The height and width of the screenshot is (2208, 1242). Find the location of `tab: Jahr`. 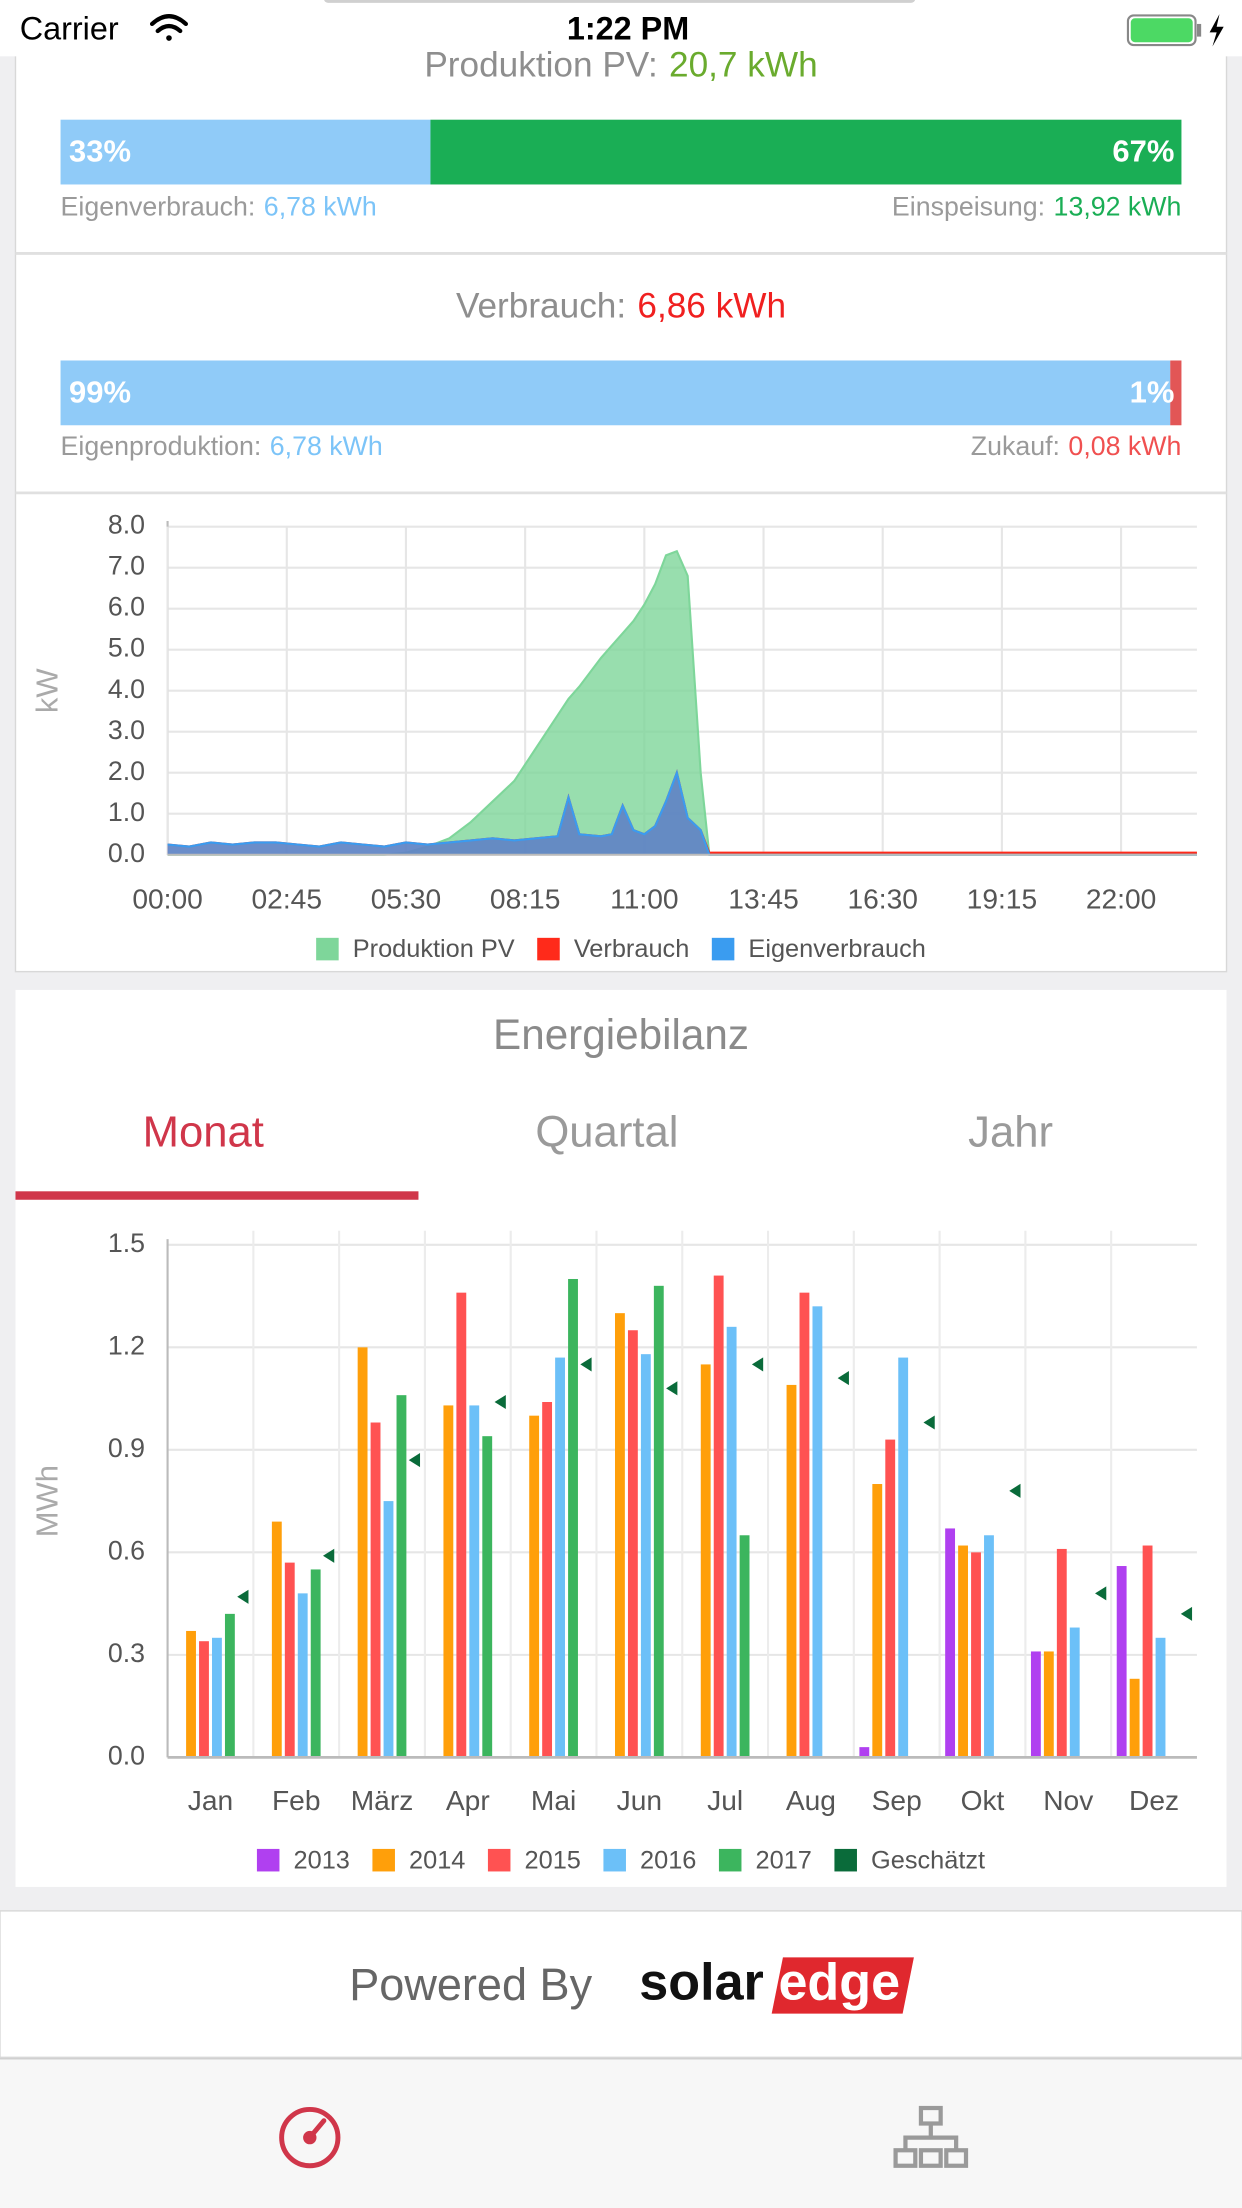

tab: Jahr is located at coordinates (1010, 1132).